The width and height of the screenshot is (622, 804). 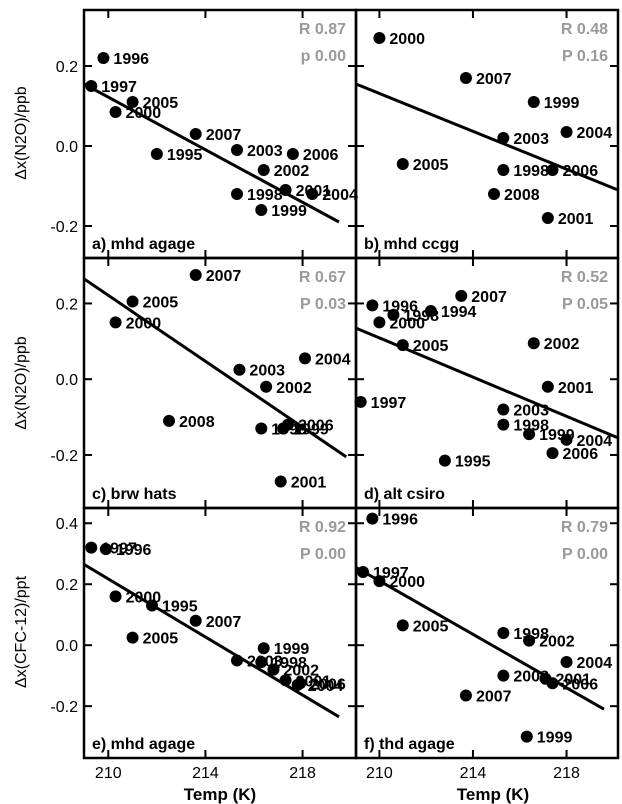 What do you see at coordinates (584, 527) in the screenshot?
I see `stat-label: R 0.79` at bounding box center [584, 527].